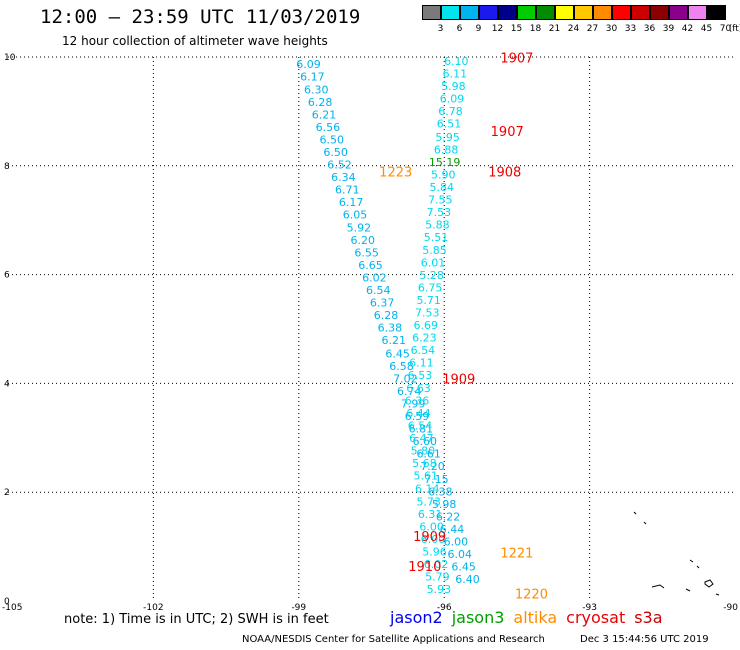 The width and height of the screenshot is (740, 650). Describe the element at coordinates (459, 29) in the screenshot. I see `color-scale-label: 6` at that location.